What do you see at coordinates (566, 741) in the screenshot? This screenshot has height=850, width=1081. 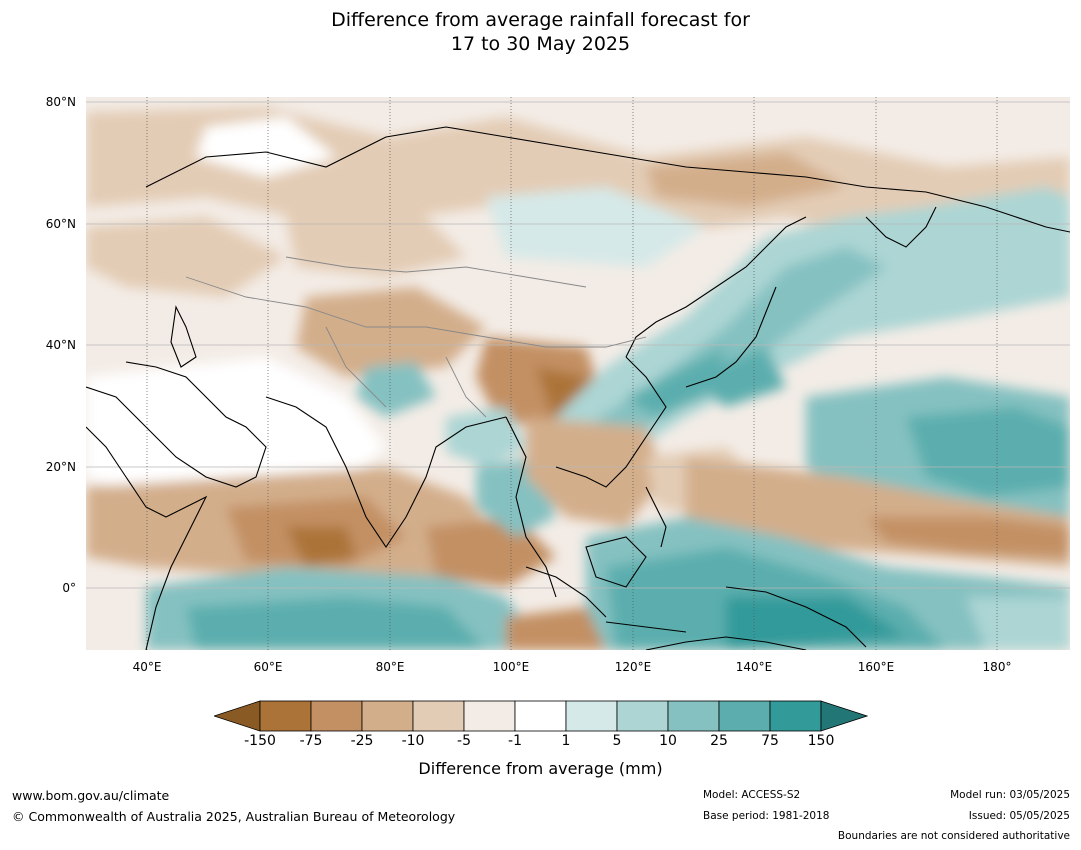 I see `colorbar-tick-label: 1` at bounding box center [566, 741].